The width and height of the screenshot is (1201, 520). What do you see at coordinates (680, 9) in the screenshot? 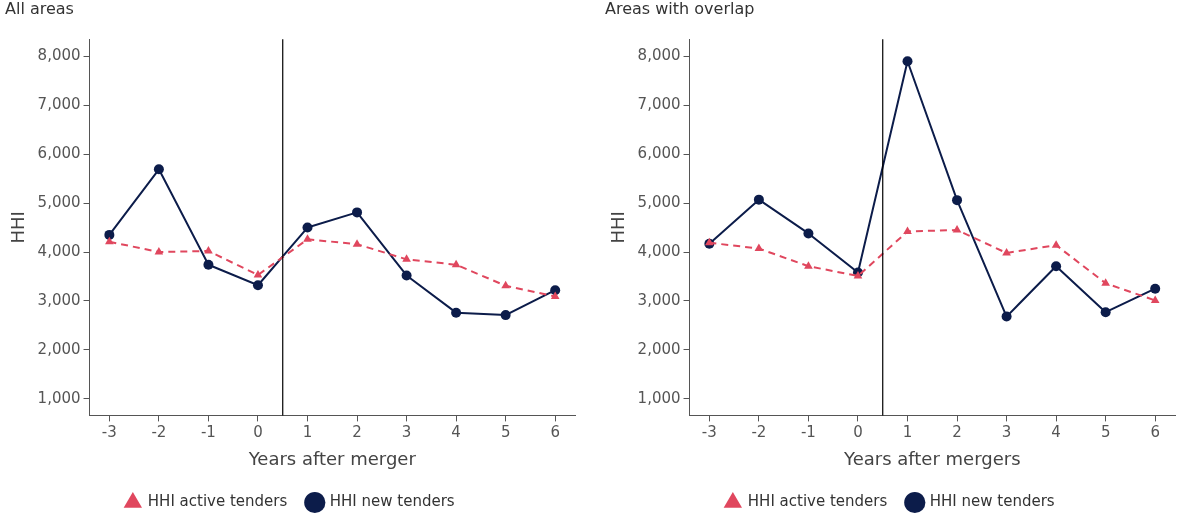
I see `chart-title: Areas with overlap` at bounding box center [680, 9].